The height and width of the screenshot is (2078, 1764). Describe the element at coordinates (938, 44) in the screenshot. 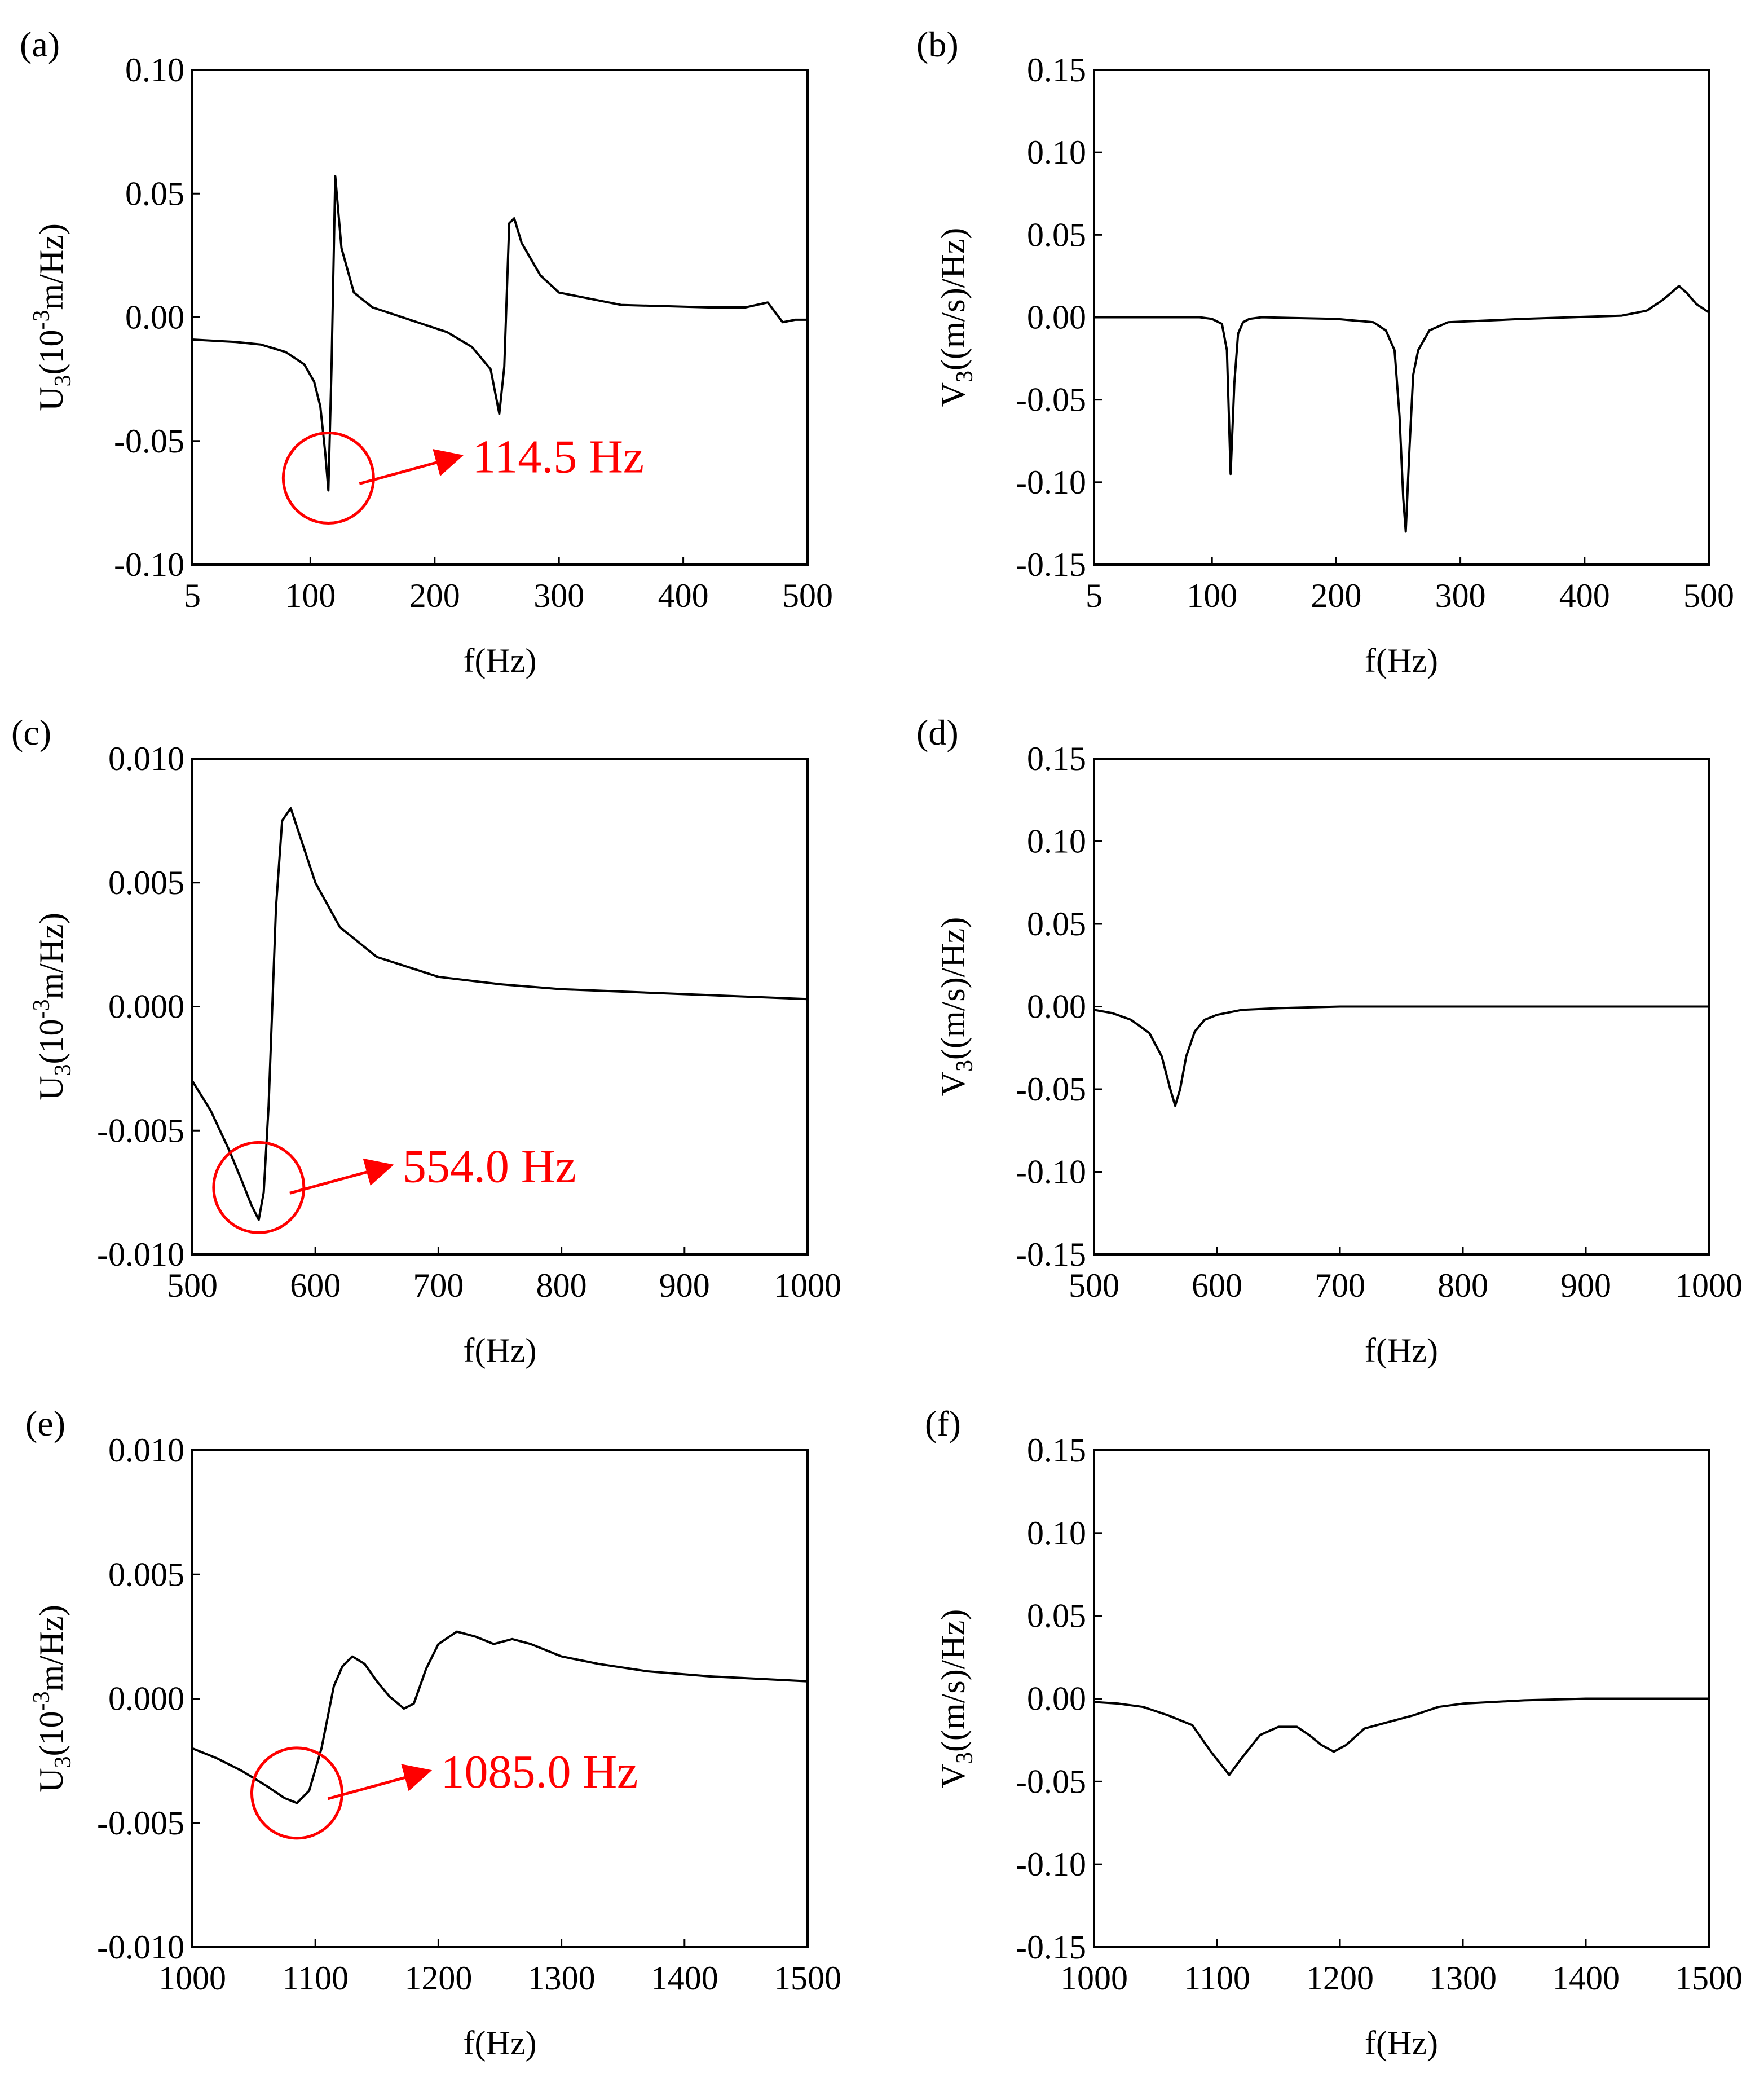

I see `panel-label: (b)` at that location.